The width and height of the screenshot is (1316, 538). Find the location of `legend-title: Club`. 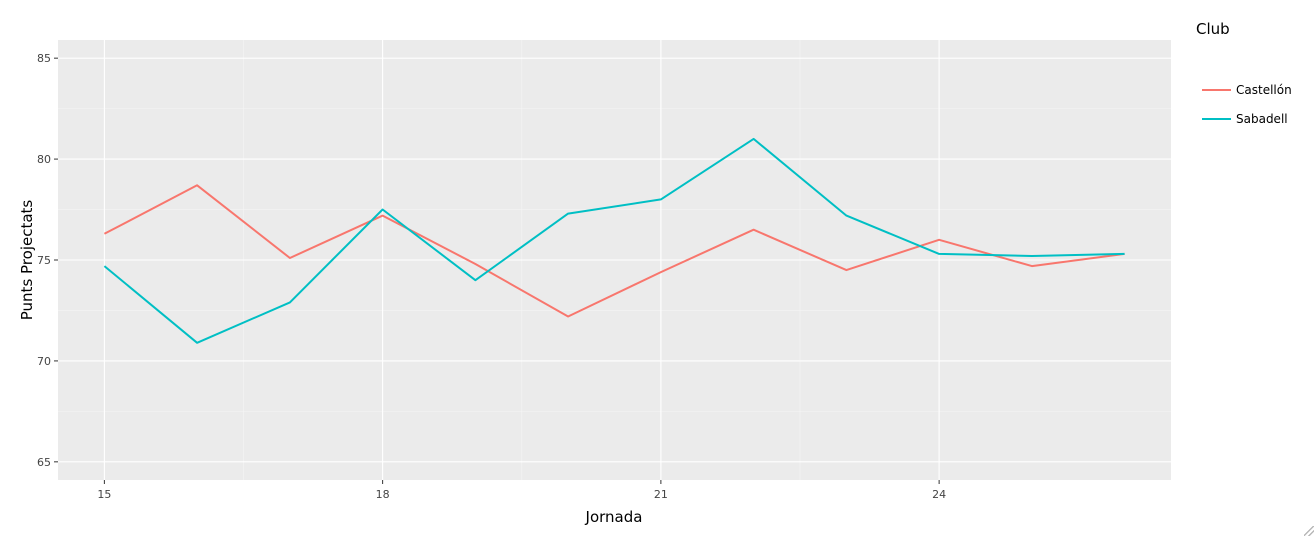

legend-title: Club is located at coordinates (1213, 29).